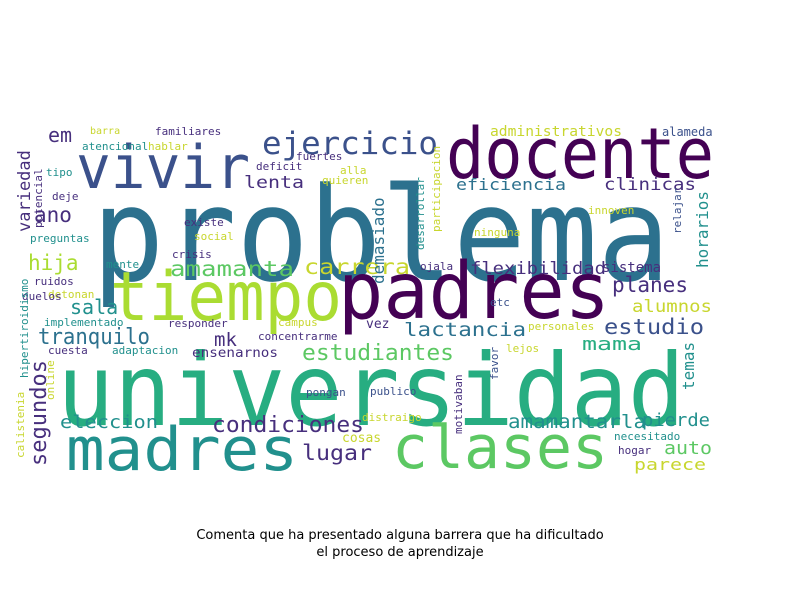 This screenshot has width=800, height=600. I want to click on cloud-word-mama: mama, so click(612, 344).